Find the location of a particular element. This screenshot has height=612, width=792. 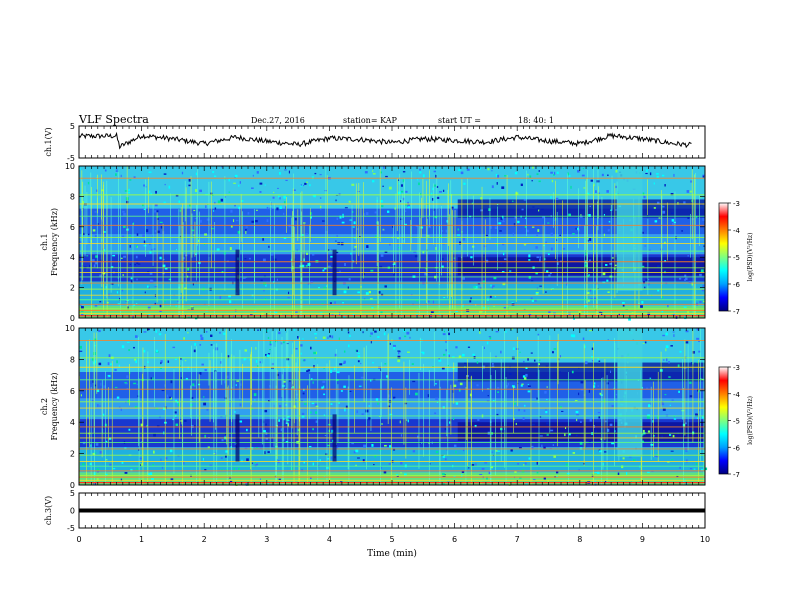

ch2-ylabel-channel: ch.2 is located at coordinates (44, 406).